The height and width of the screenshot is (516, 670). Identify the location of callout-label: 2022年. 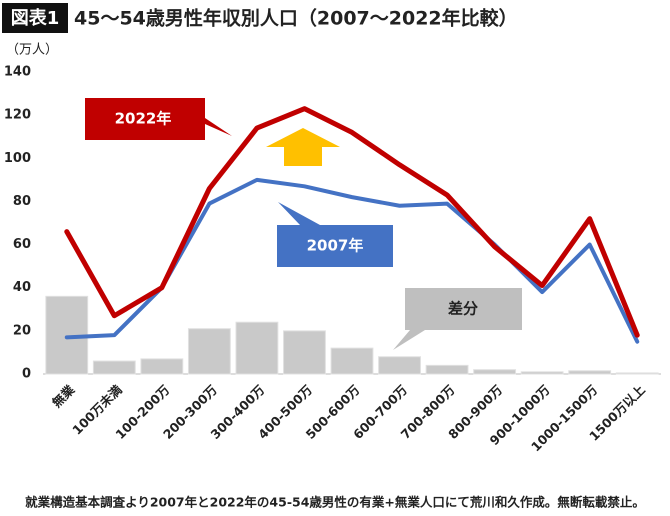
(143, 119).